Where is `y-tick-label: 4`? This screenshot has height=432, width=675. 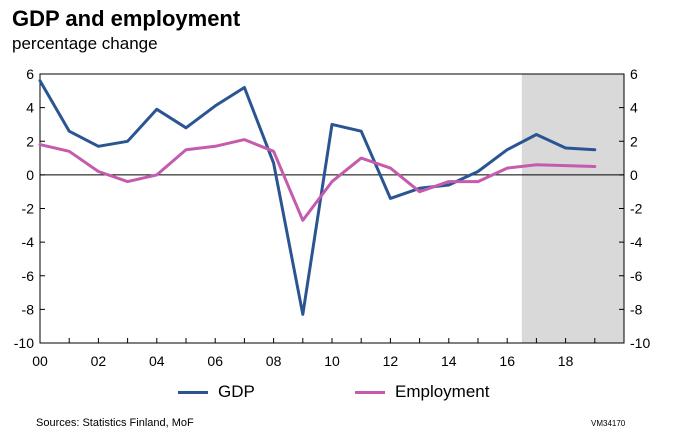 y-tick-label: 4 is located at coordinates (30, 108).